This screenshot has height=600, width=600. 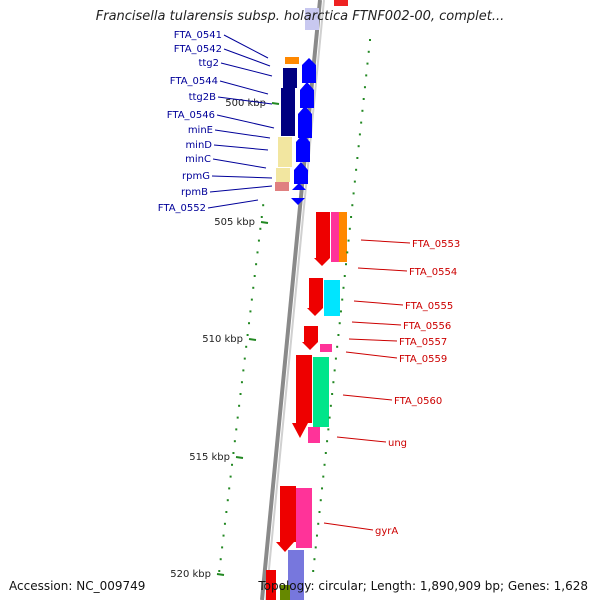 What do you see at coordinates (341, 3) in the screenshot?
I see `top-red-block` at bounding box center [341, 3].